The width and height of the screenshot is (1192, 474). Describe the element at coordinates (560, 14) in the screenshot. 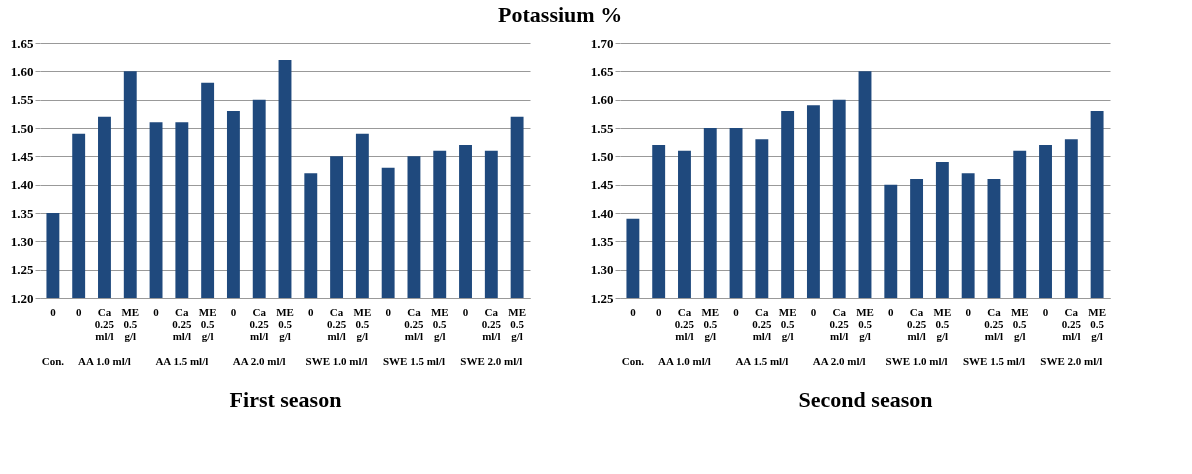

I see `chart-title: Potassium %` at that location.